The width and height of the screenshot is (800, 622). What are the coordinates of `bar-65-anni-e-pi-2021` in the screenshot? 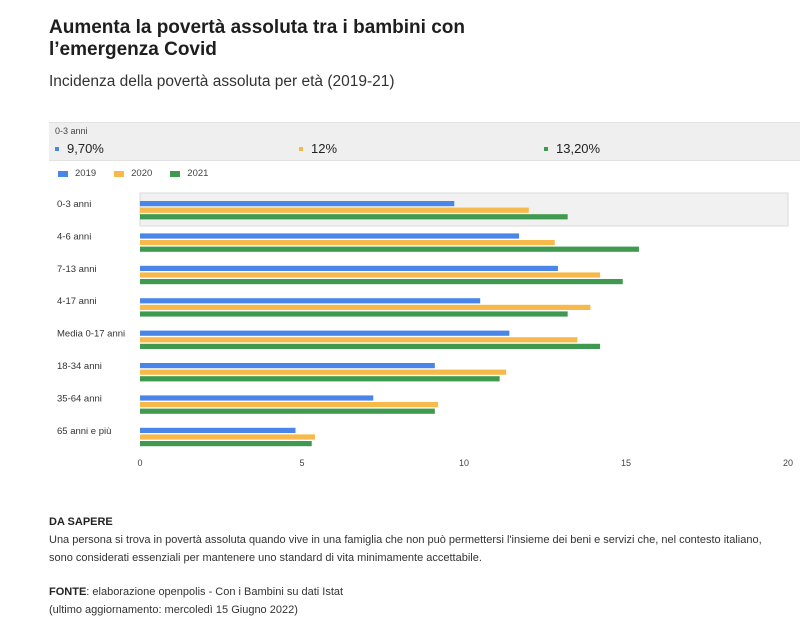 It's located at (226, 444).